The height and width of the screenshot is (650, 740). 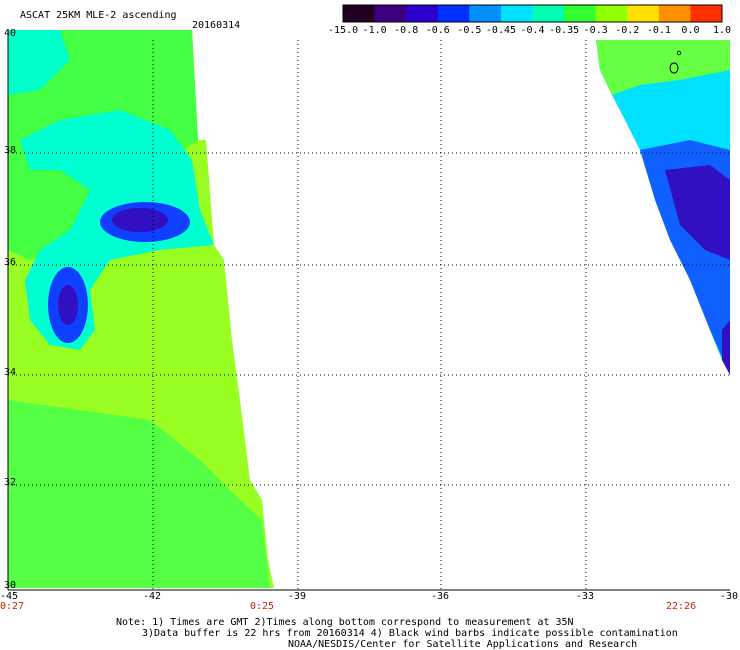 I want to click on colorbar-frame, so click(x=532, y=13).